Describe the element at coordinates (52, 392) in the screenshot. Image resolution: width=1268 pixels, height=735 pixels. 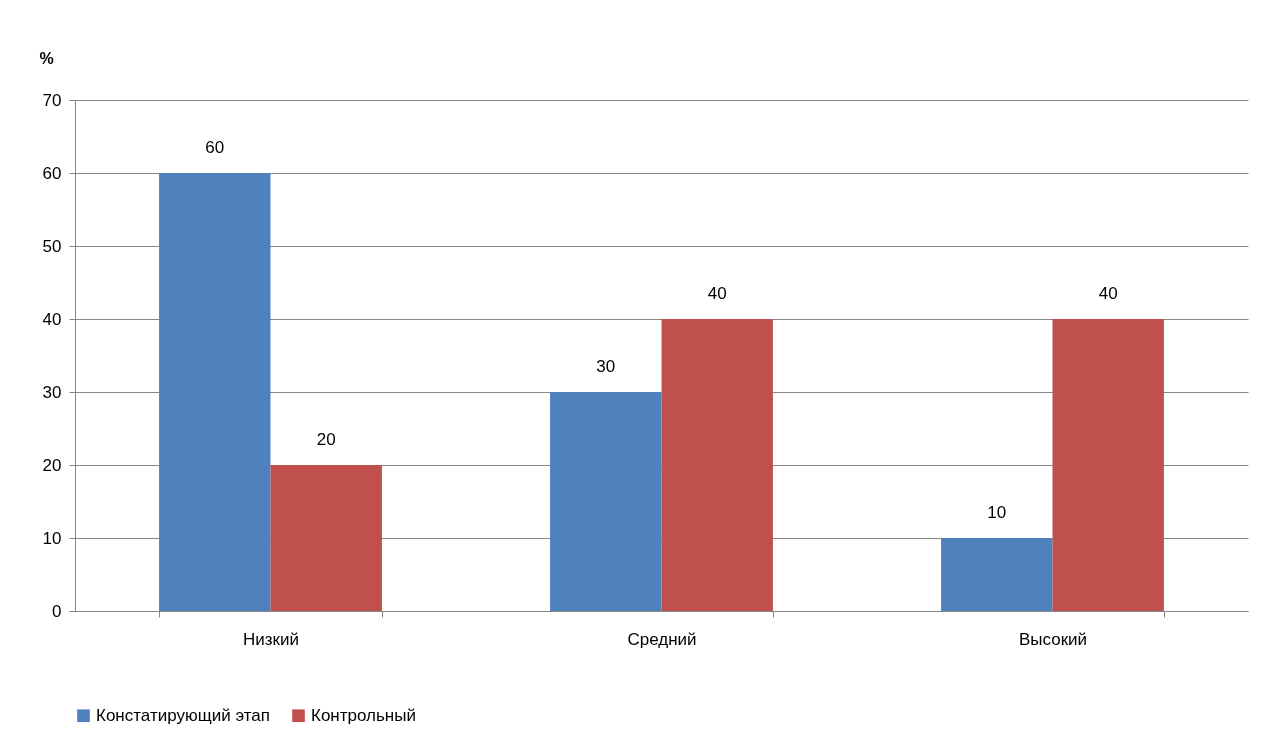
I see `y-tick-label: 30` at that location.